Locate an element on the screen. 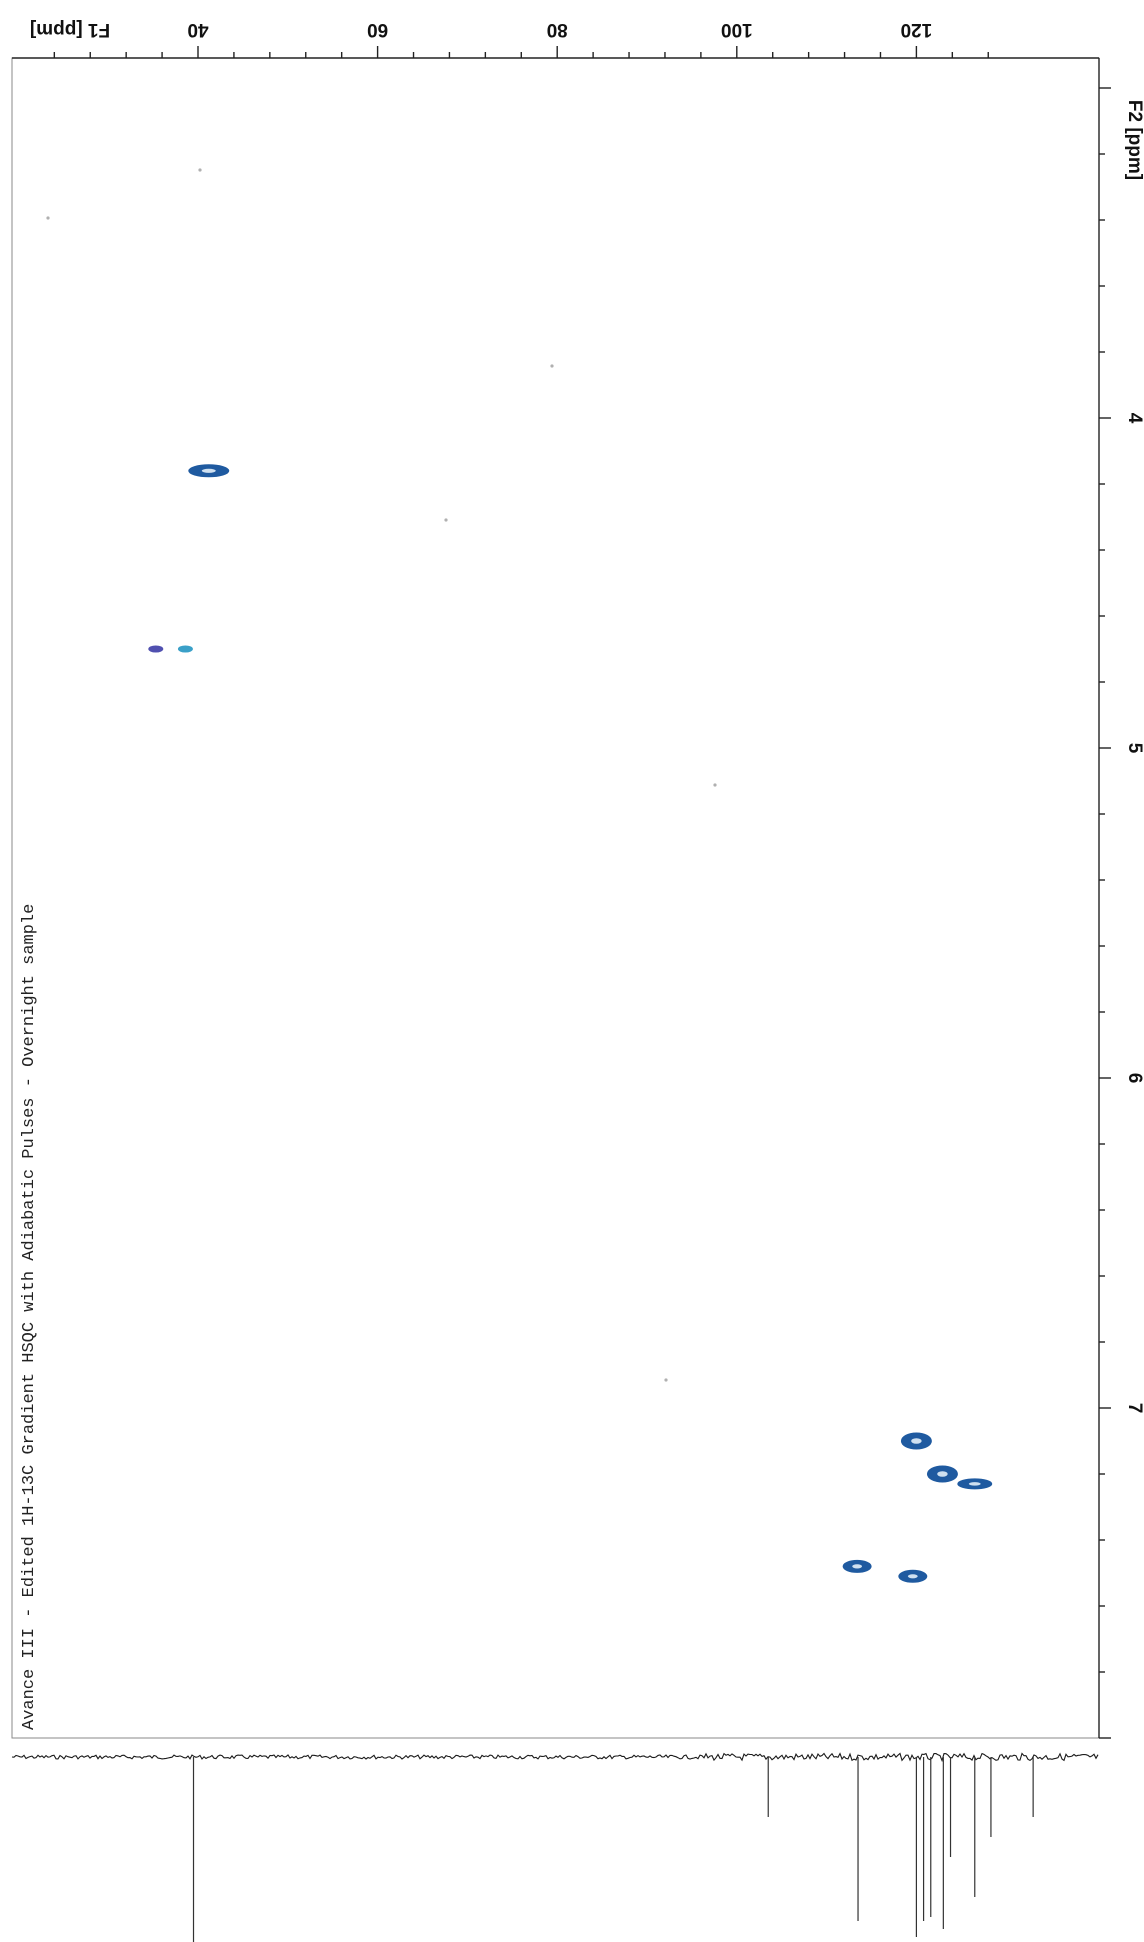 This screenshot has height=1942, width=1144. f2-tick-label: 6 is located at coordinates (1134, 1078).